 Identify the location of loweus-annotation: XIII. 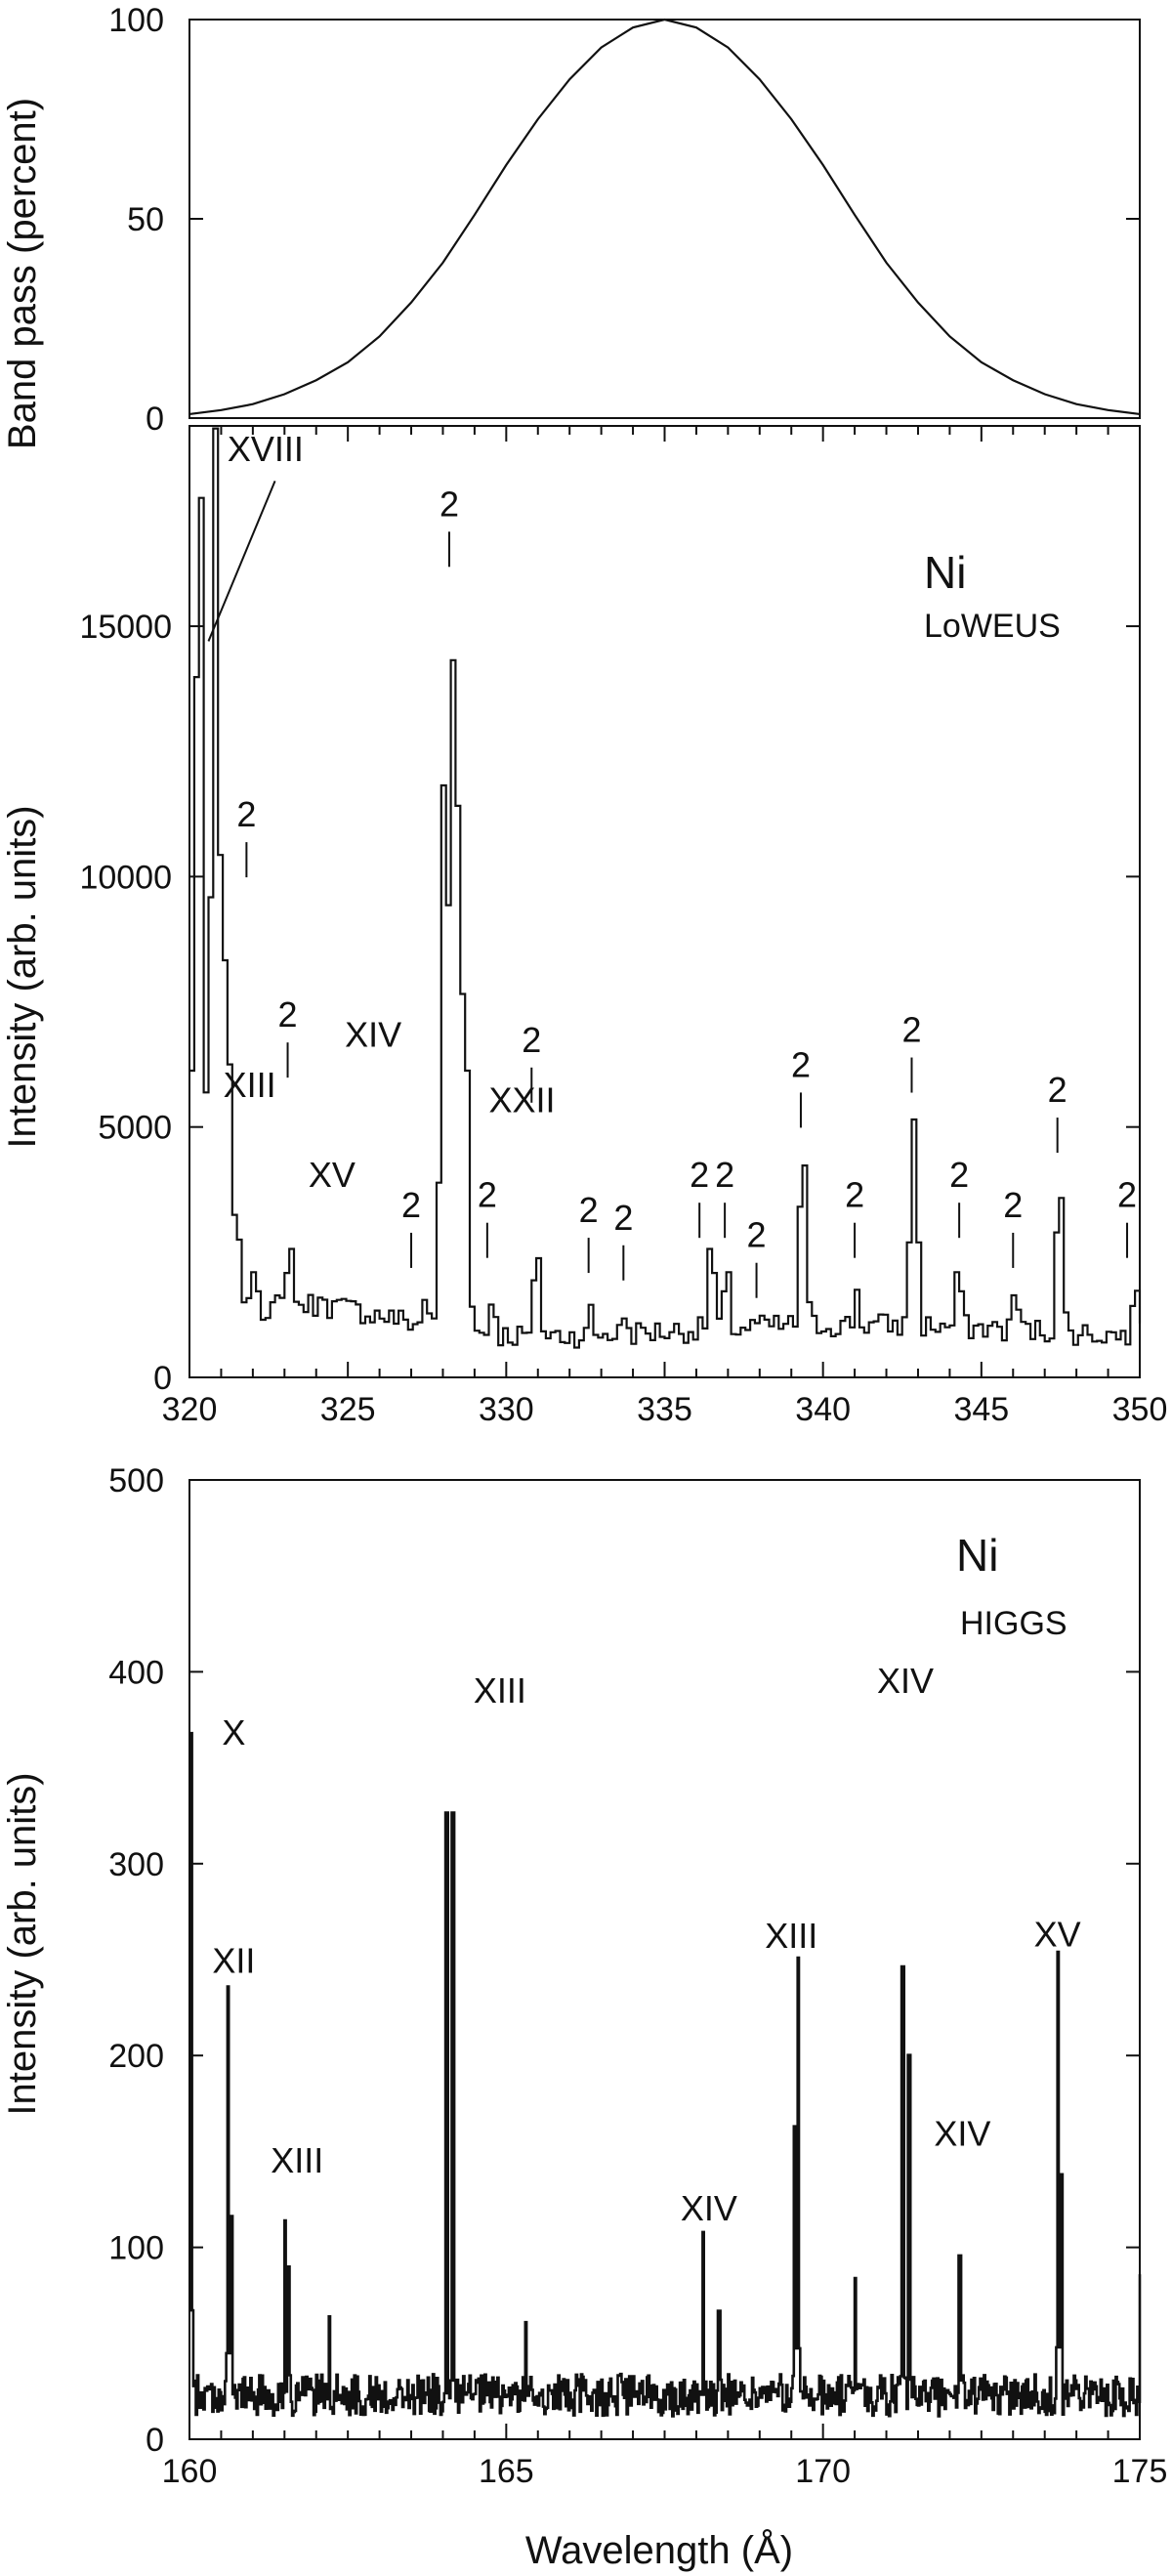
(250, 1085).